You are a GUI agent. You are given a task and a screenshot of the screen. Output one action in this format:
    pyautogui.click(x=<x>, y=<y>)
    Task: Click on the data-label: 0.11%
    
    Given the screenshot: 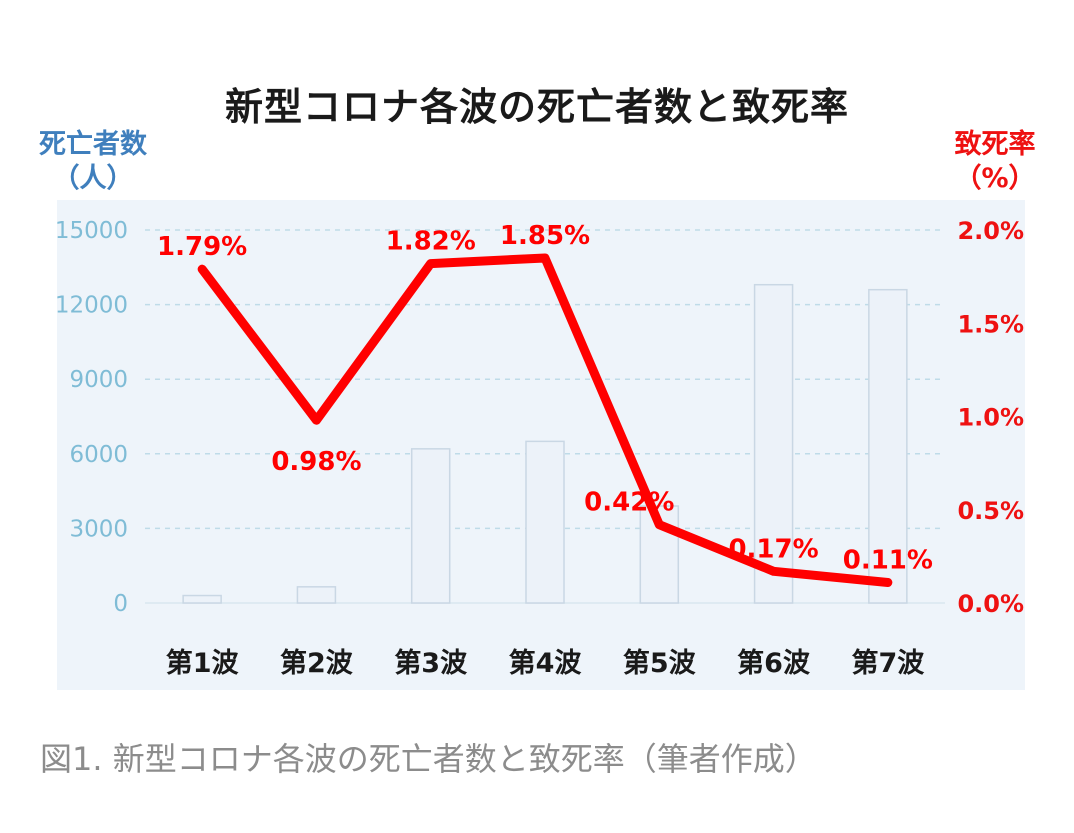 What is the action you would take?
    pyautogui.click(x=888, y=560)
    